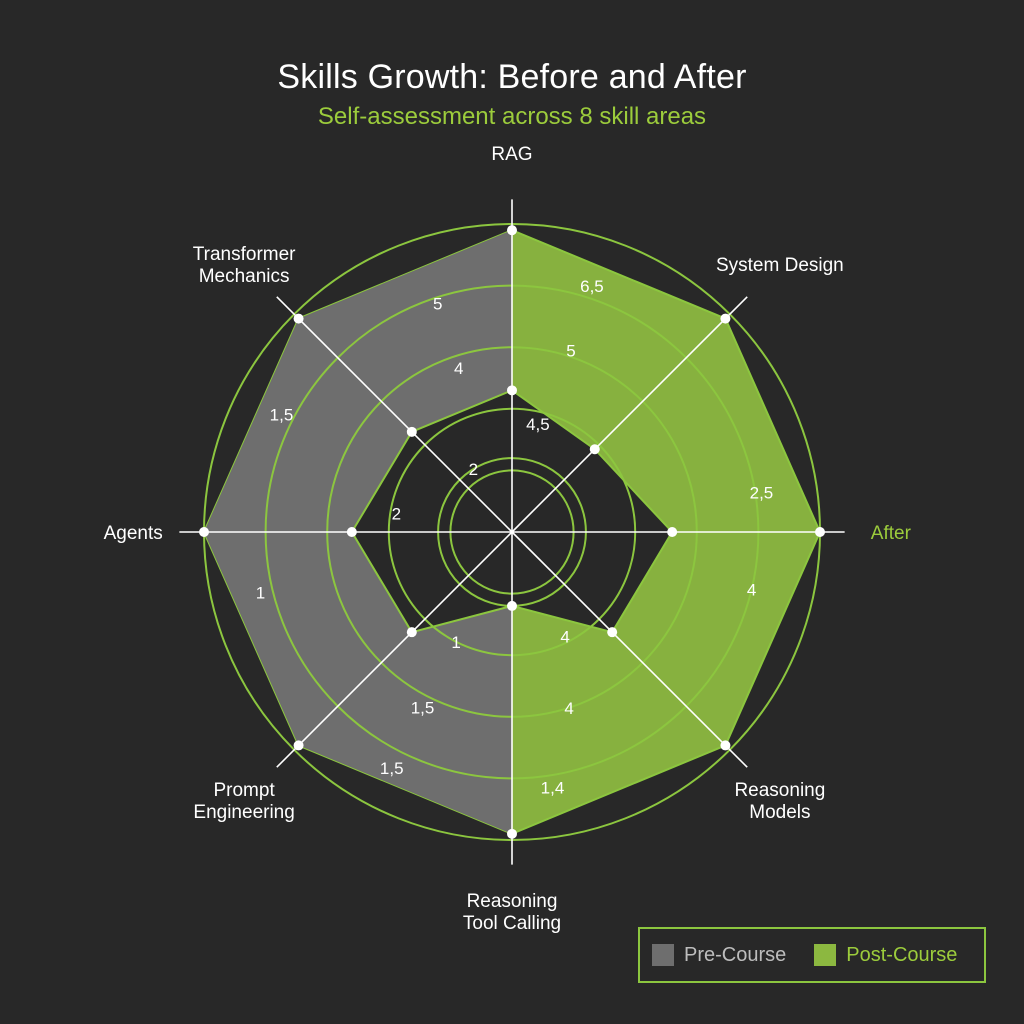 The image size is (1024, 1024). Describe the element at coordinates (735, 954) in the screenshot. I see `legend-label-pre-course: Pre-Course` at that location.